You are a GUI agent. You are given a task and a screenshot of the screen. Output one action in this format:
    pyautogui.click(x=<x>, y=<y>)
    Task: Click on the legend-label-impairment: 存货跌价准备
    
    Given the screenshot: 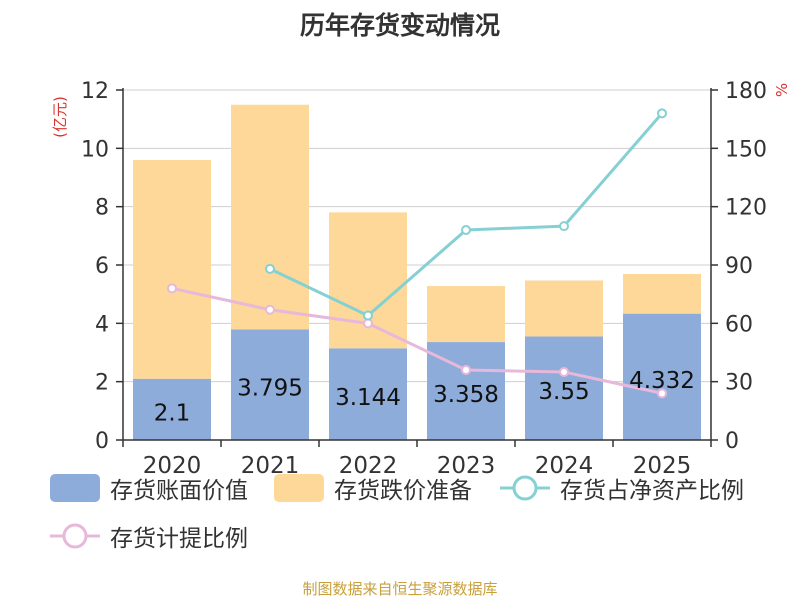 What is the action you would take?
    pyautogui.click(x=403, y=491)
    